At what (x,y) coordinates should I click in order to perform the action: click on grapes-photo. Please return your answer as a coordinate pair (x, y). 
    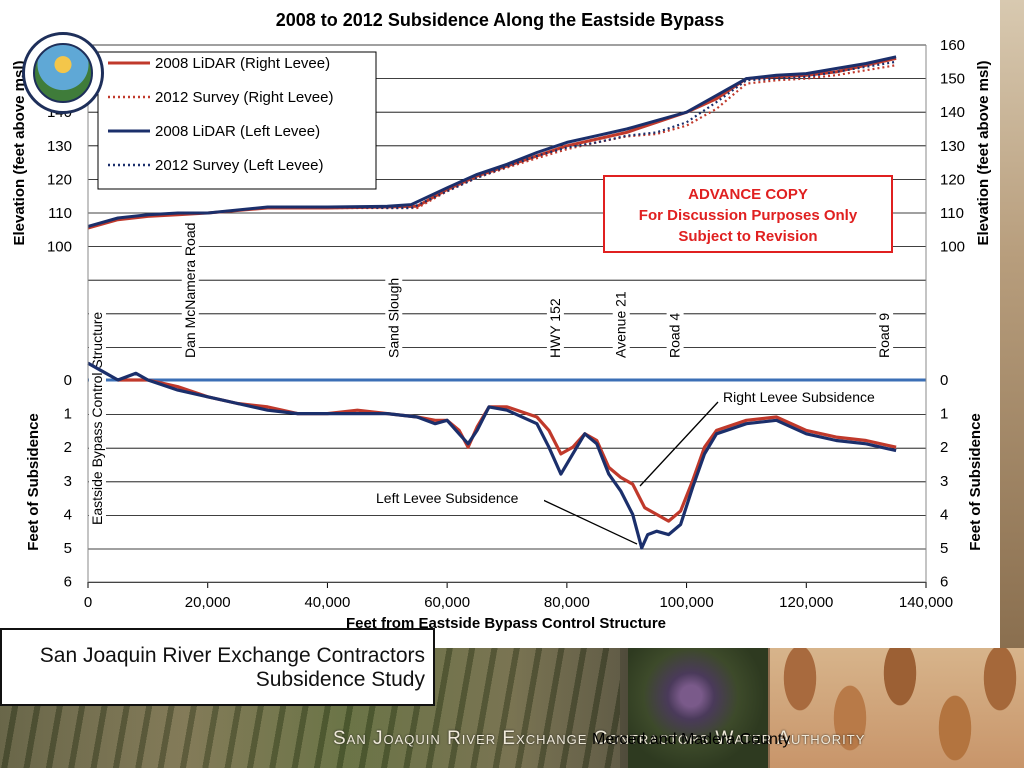
    Looking at the image, I should click on (698, 708).